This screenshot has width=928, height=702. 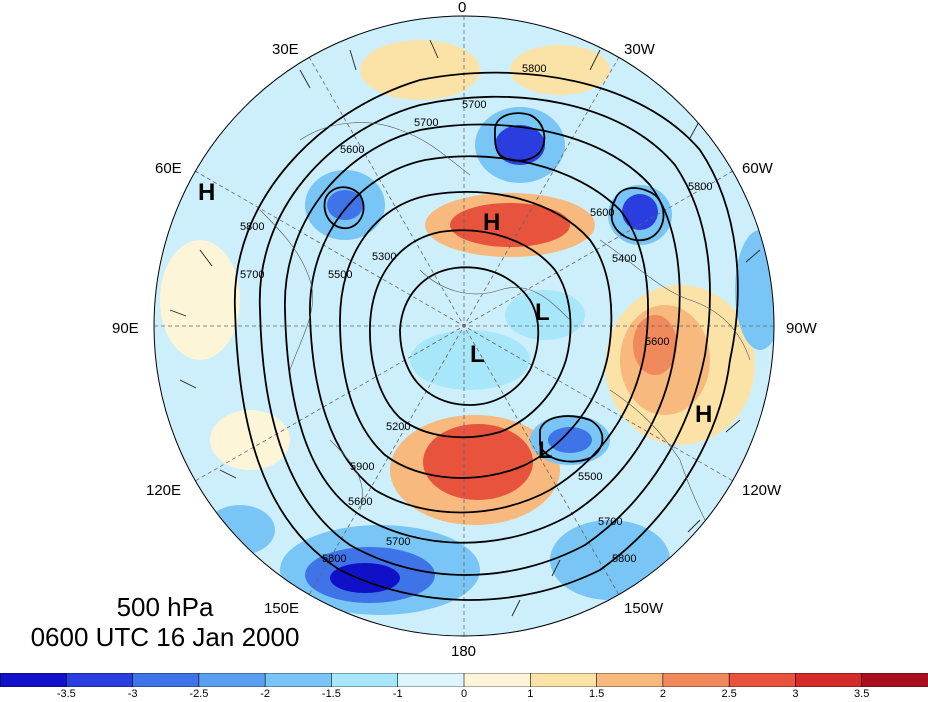 What do you see at coordinates (331, 694) in the screenshot?
I see `colorbar-tick-label: -1.5` at bounding box center [331, 694].